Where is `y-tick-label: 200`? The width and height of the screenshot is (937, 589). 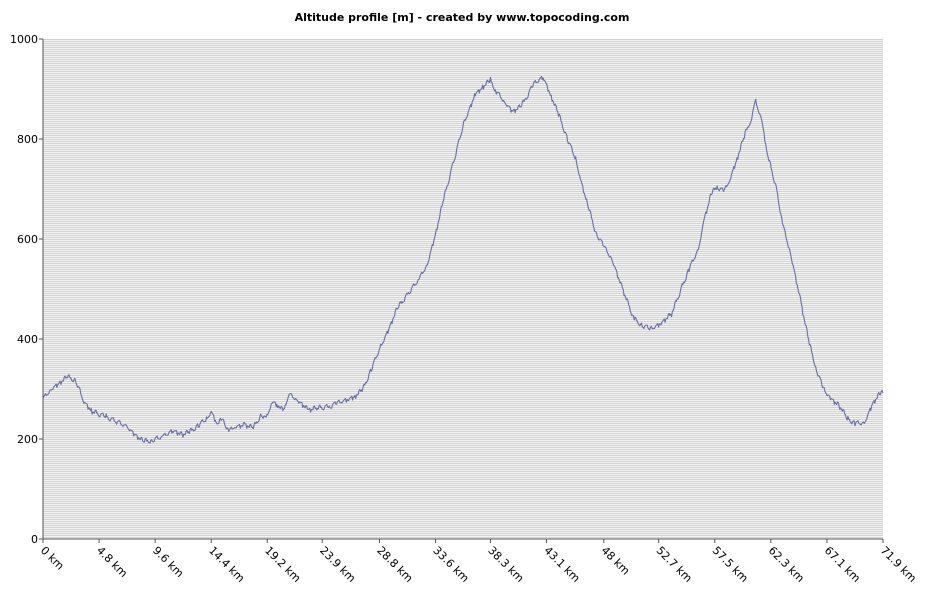 y-tick-label: 200 is located at coordinates (27, 439).